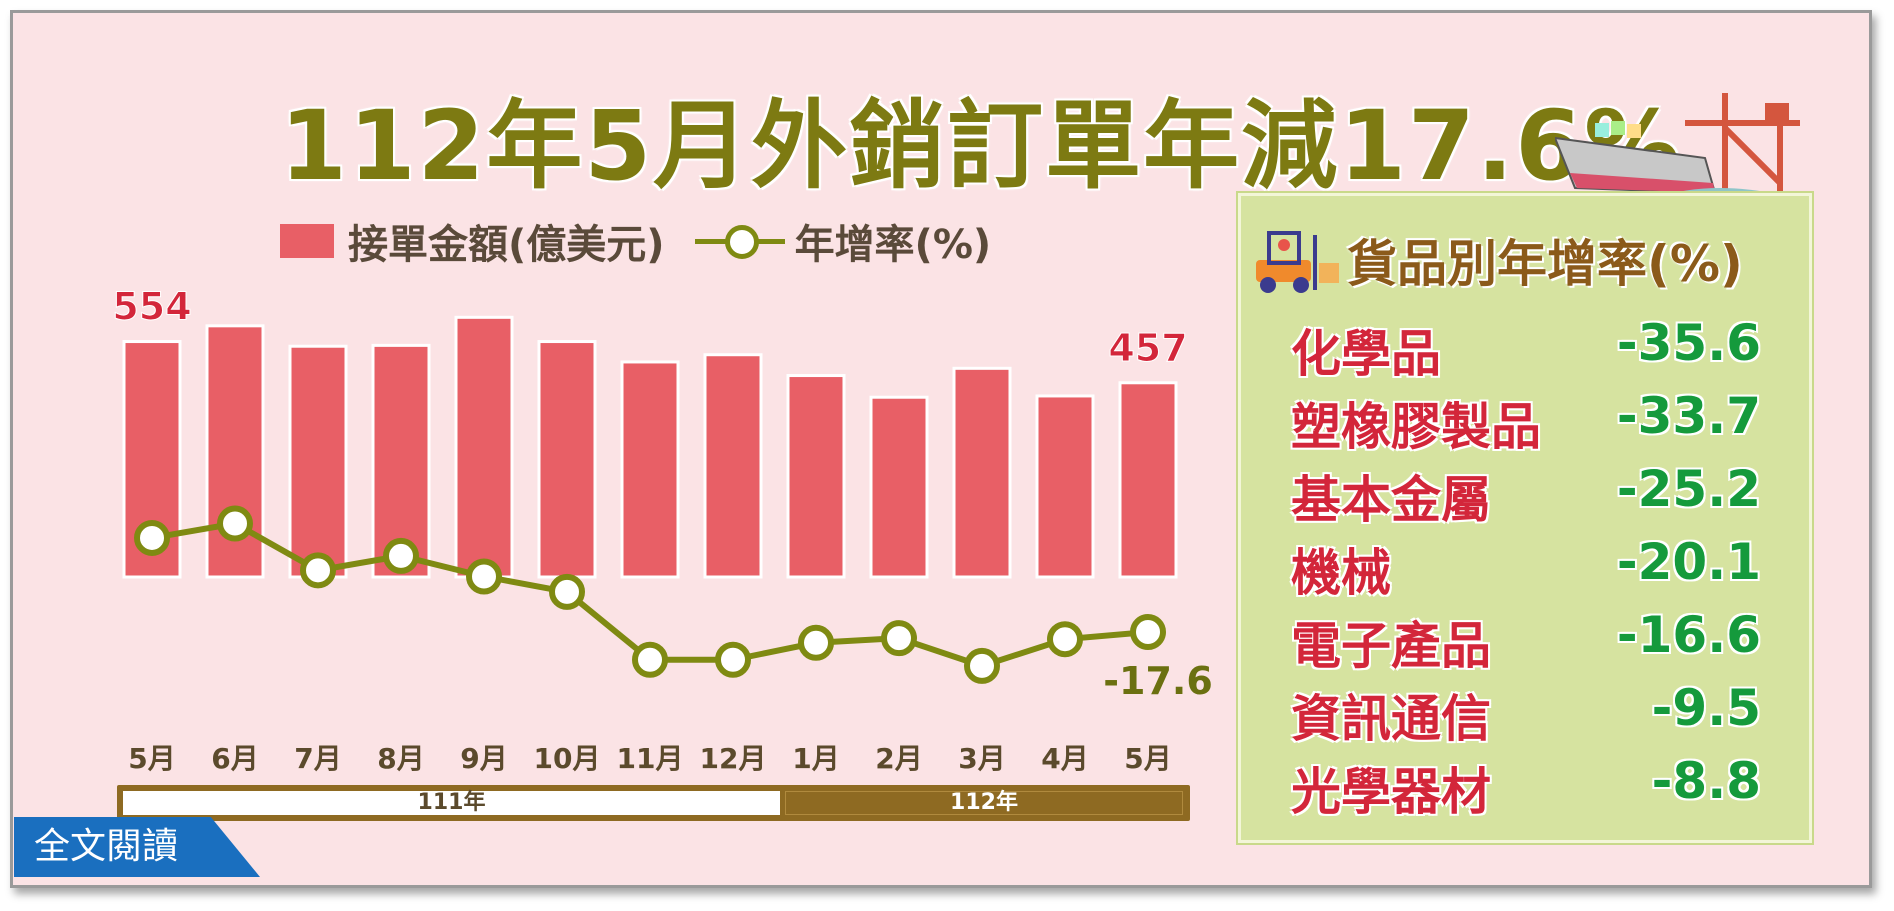  I want to click on month-label: 3月, so click(981, 758).